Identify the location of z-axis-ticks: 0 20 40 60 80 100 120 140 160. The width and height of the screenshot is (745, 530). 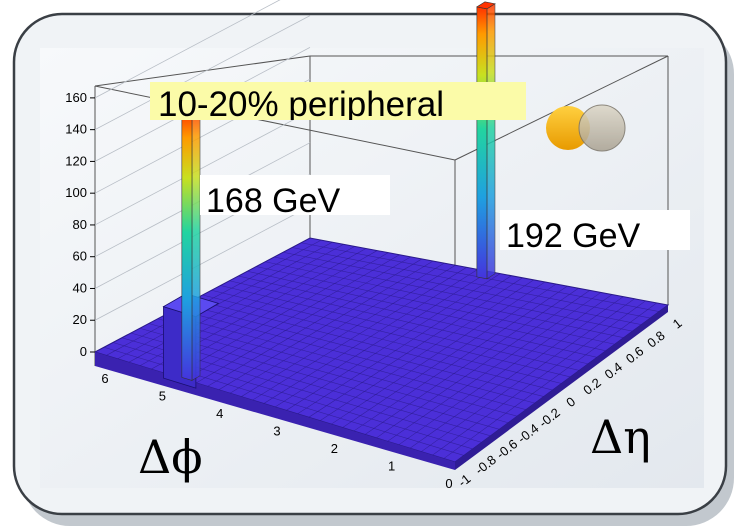
(80, 224).